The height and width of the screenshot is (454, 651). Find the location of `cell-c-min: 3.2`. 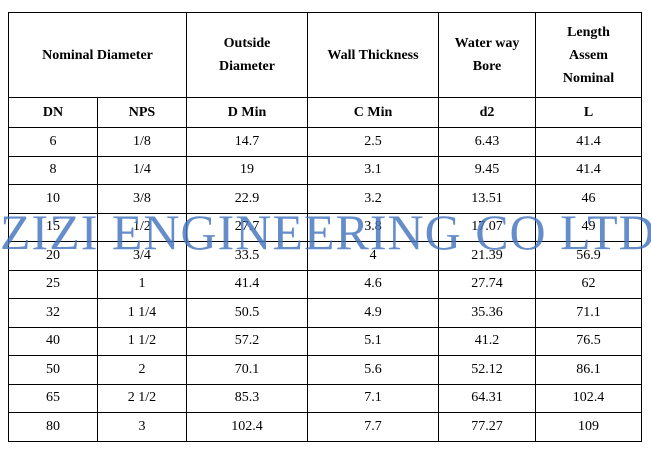

cell-c-min: 3.2 is located at coordinates (373, 199).